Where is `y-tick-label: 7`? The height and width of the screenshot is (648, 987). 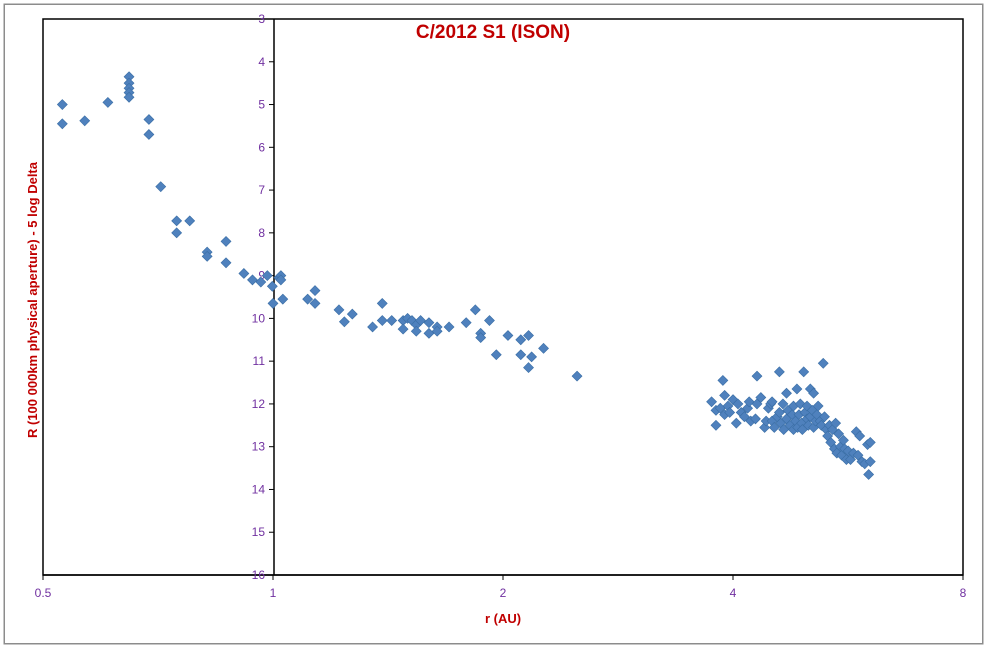 y-tick-label: 7 is located at coordinates (261, 190).